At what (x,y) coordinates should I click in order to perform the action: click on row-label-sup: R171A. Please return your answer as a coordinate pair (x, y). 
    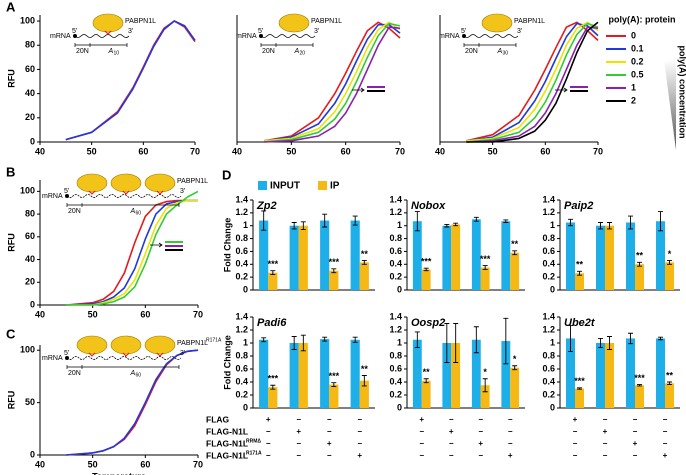
    Looking at the image, I should click on (254, 453).